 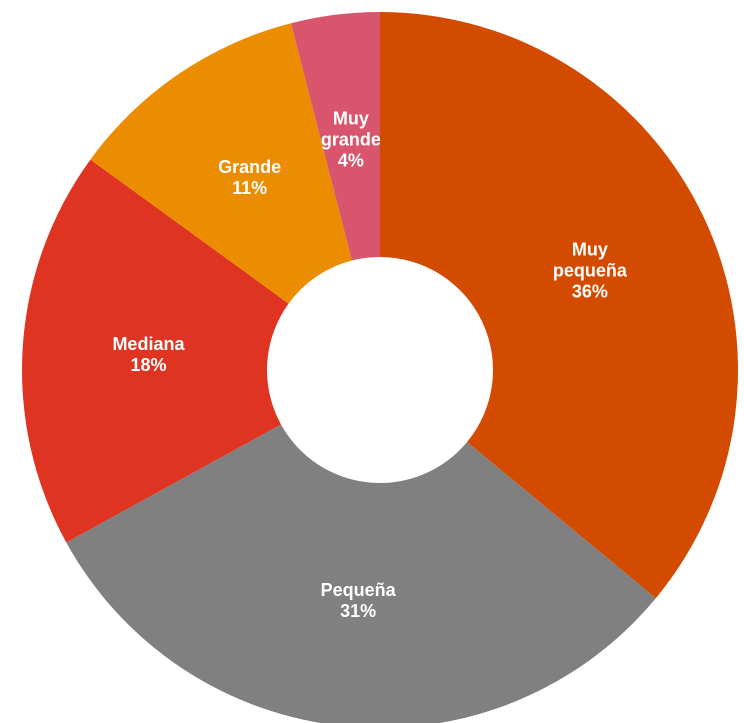 I want to click on data-label: Muy grande 4%, so click(x=351, y=139).